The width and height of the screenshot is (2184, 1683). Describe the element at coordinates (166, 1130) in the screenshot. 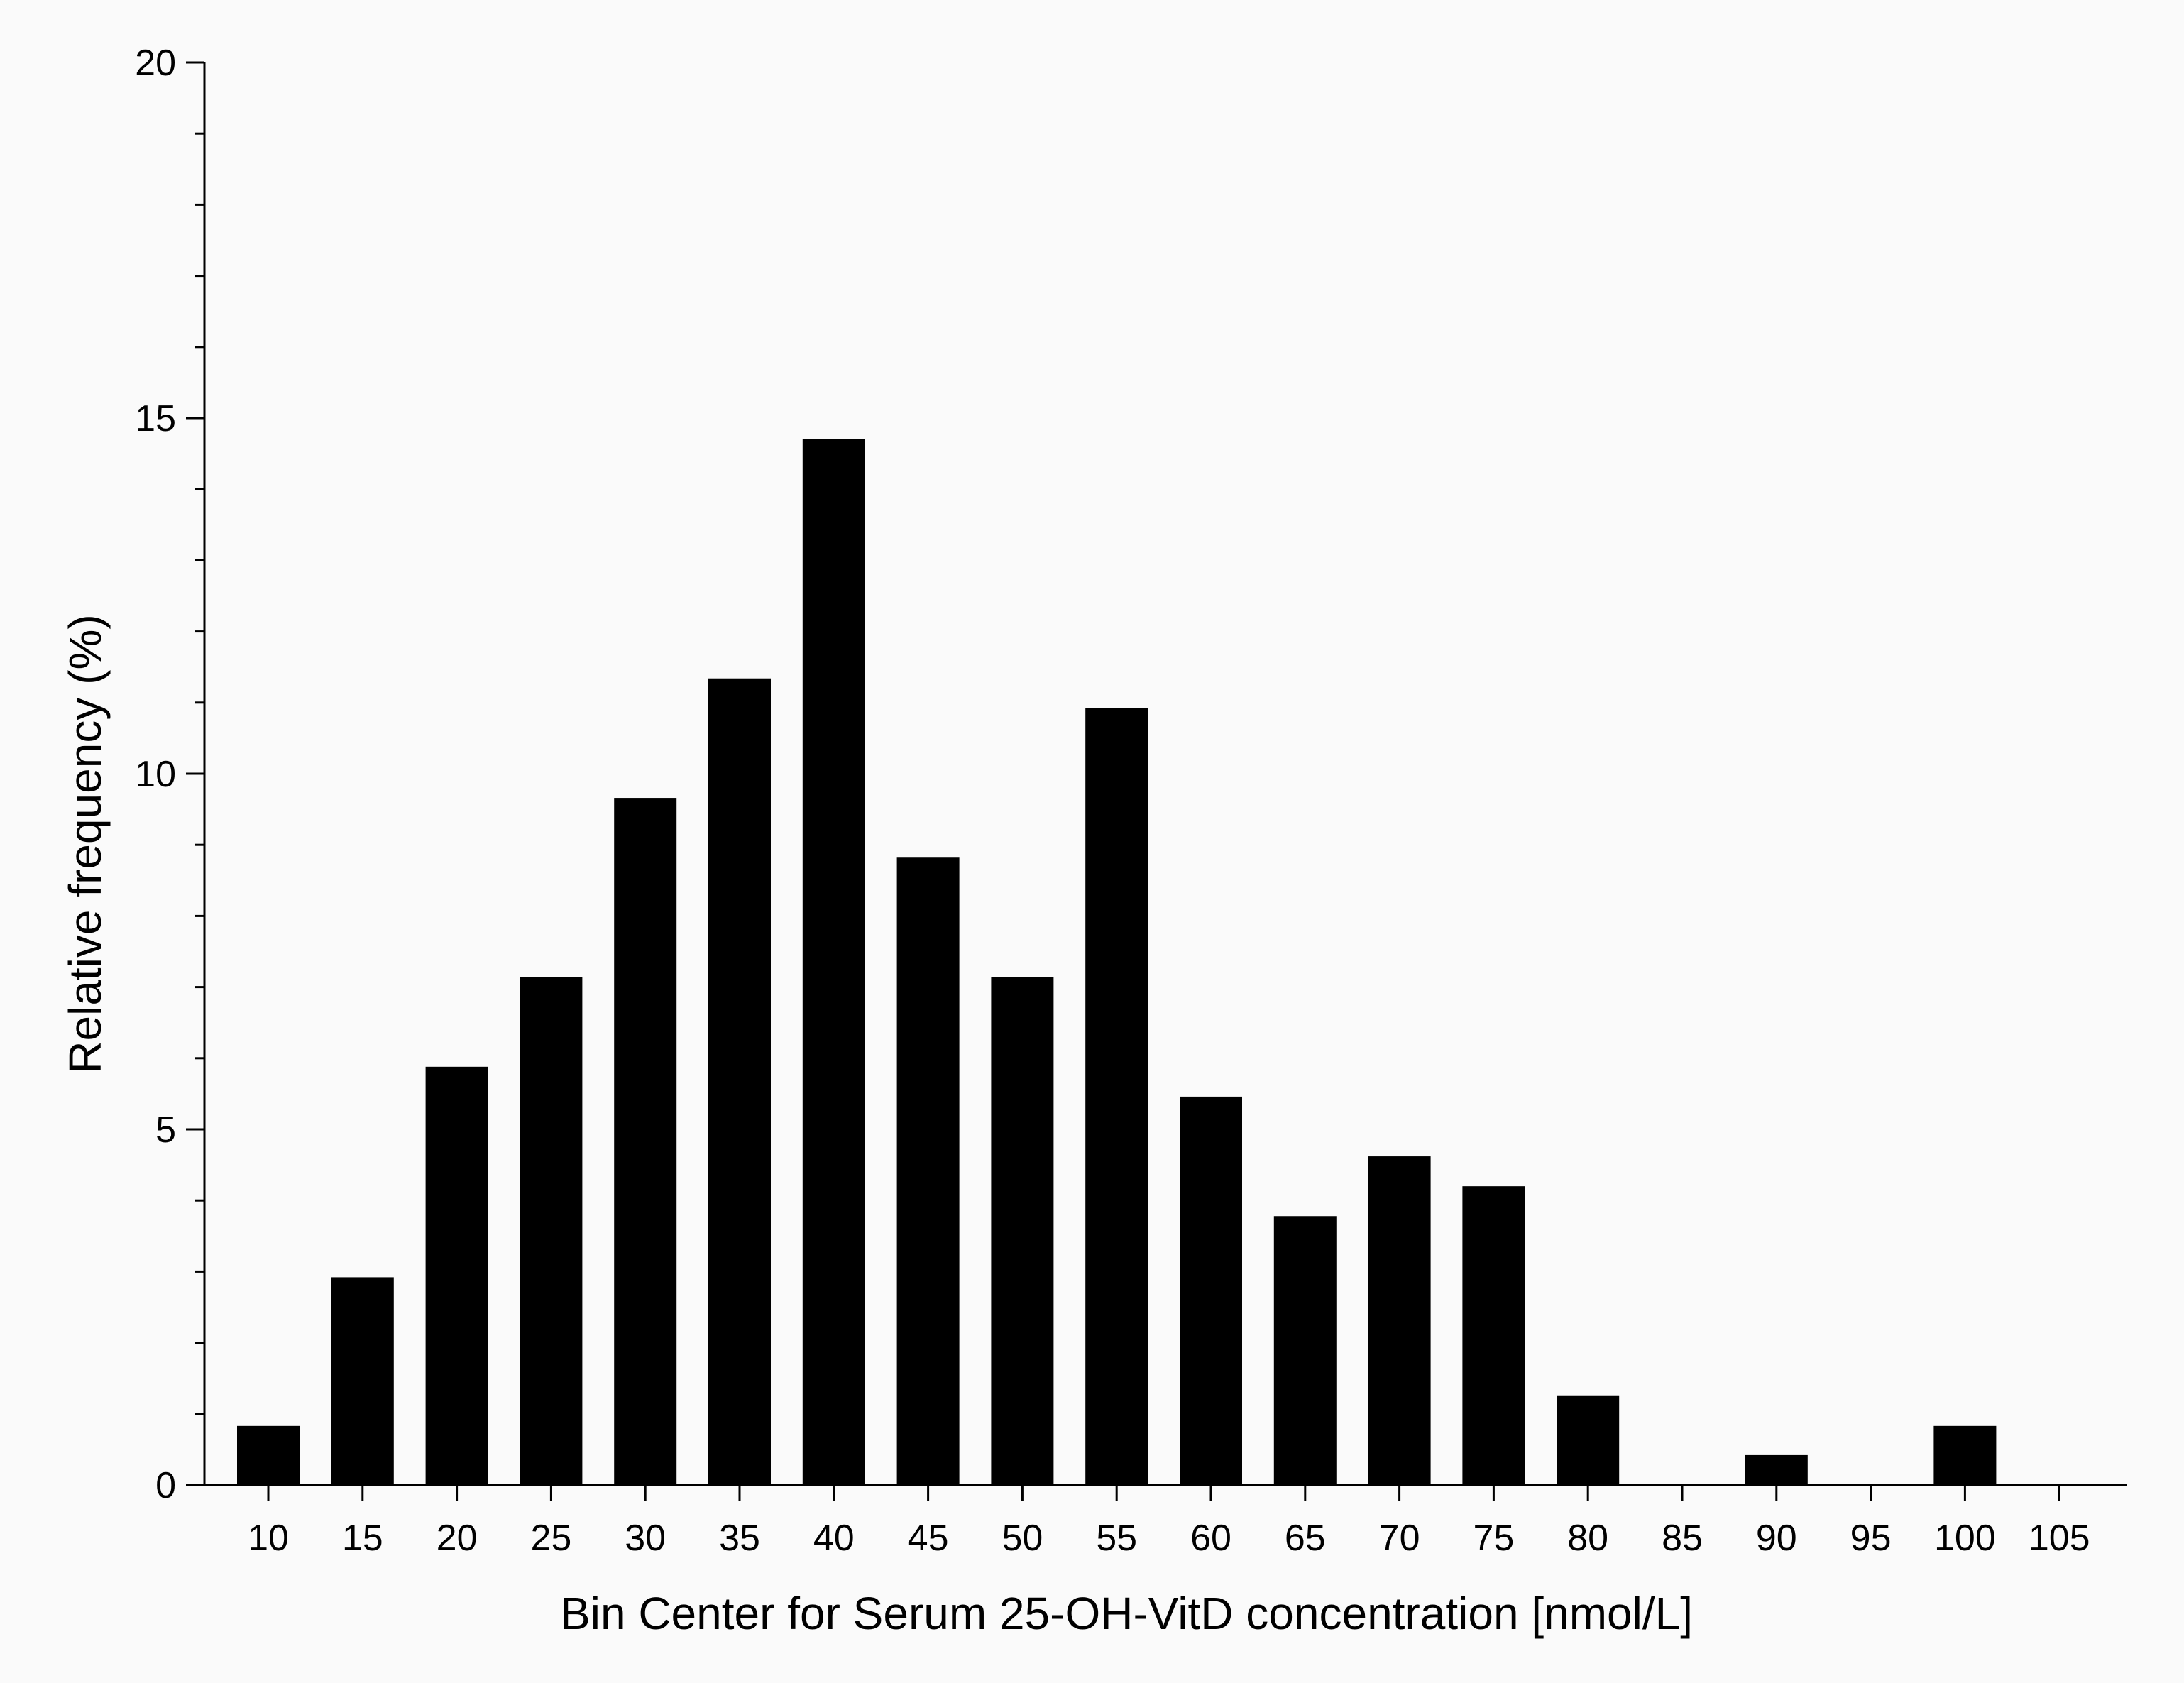

I see `y-tick-label: 5` at that location.